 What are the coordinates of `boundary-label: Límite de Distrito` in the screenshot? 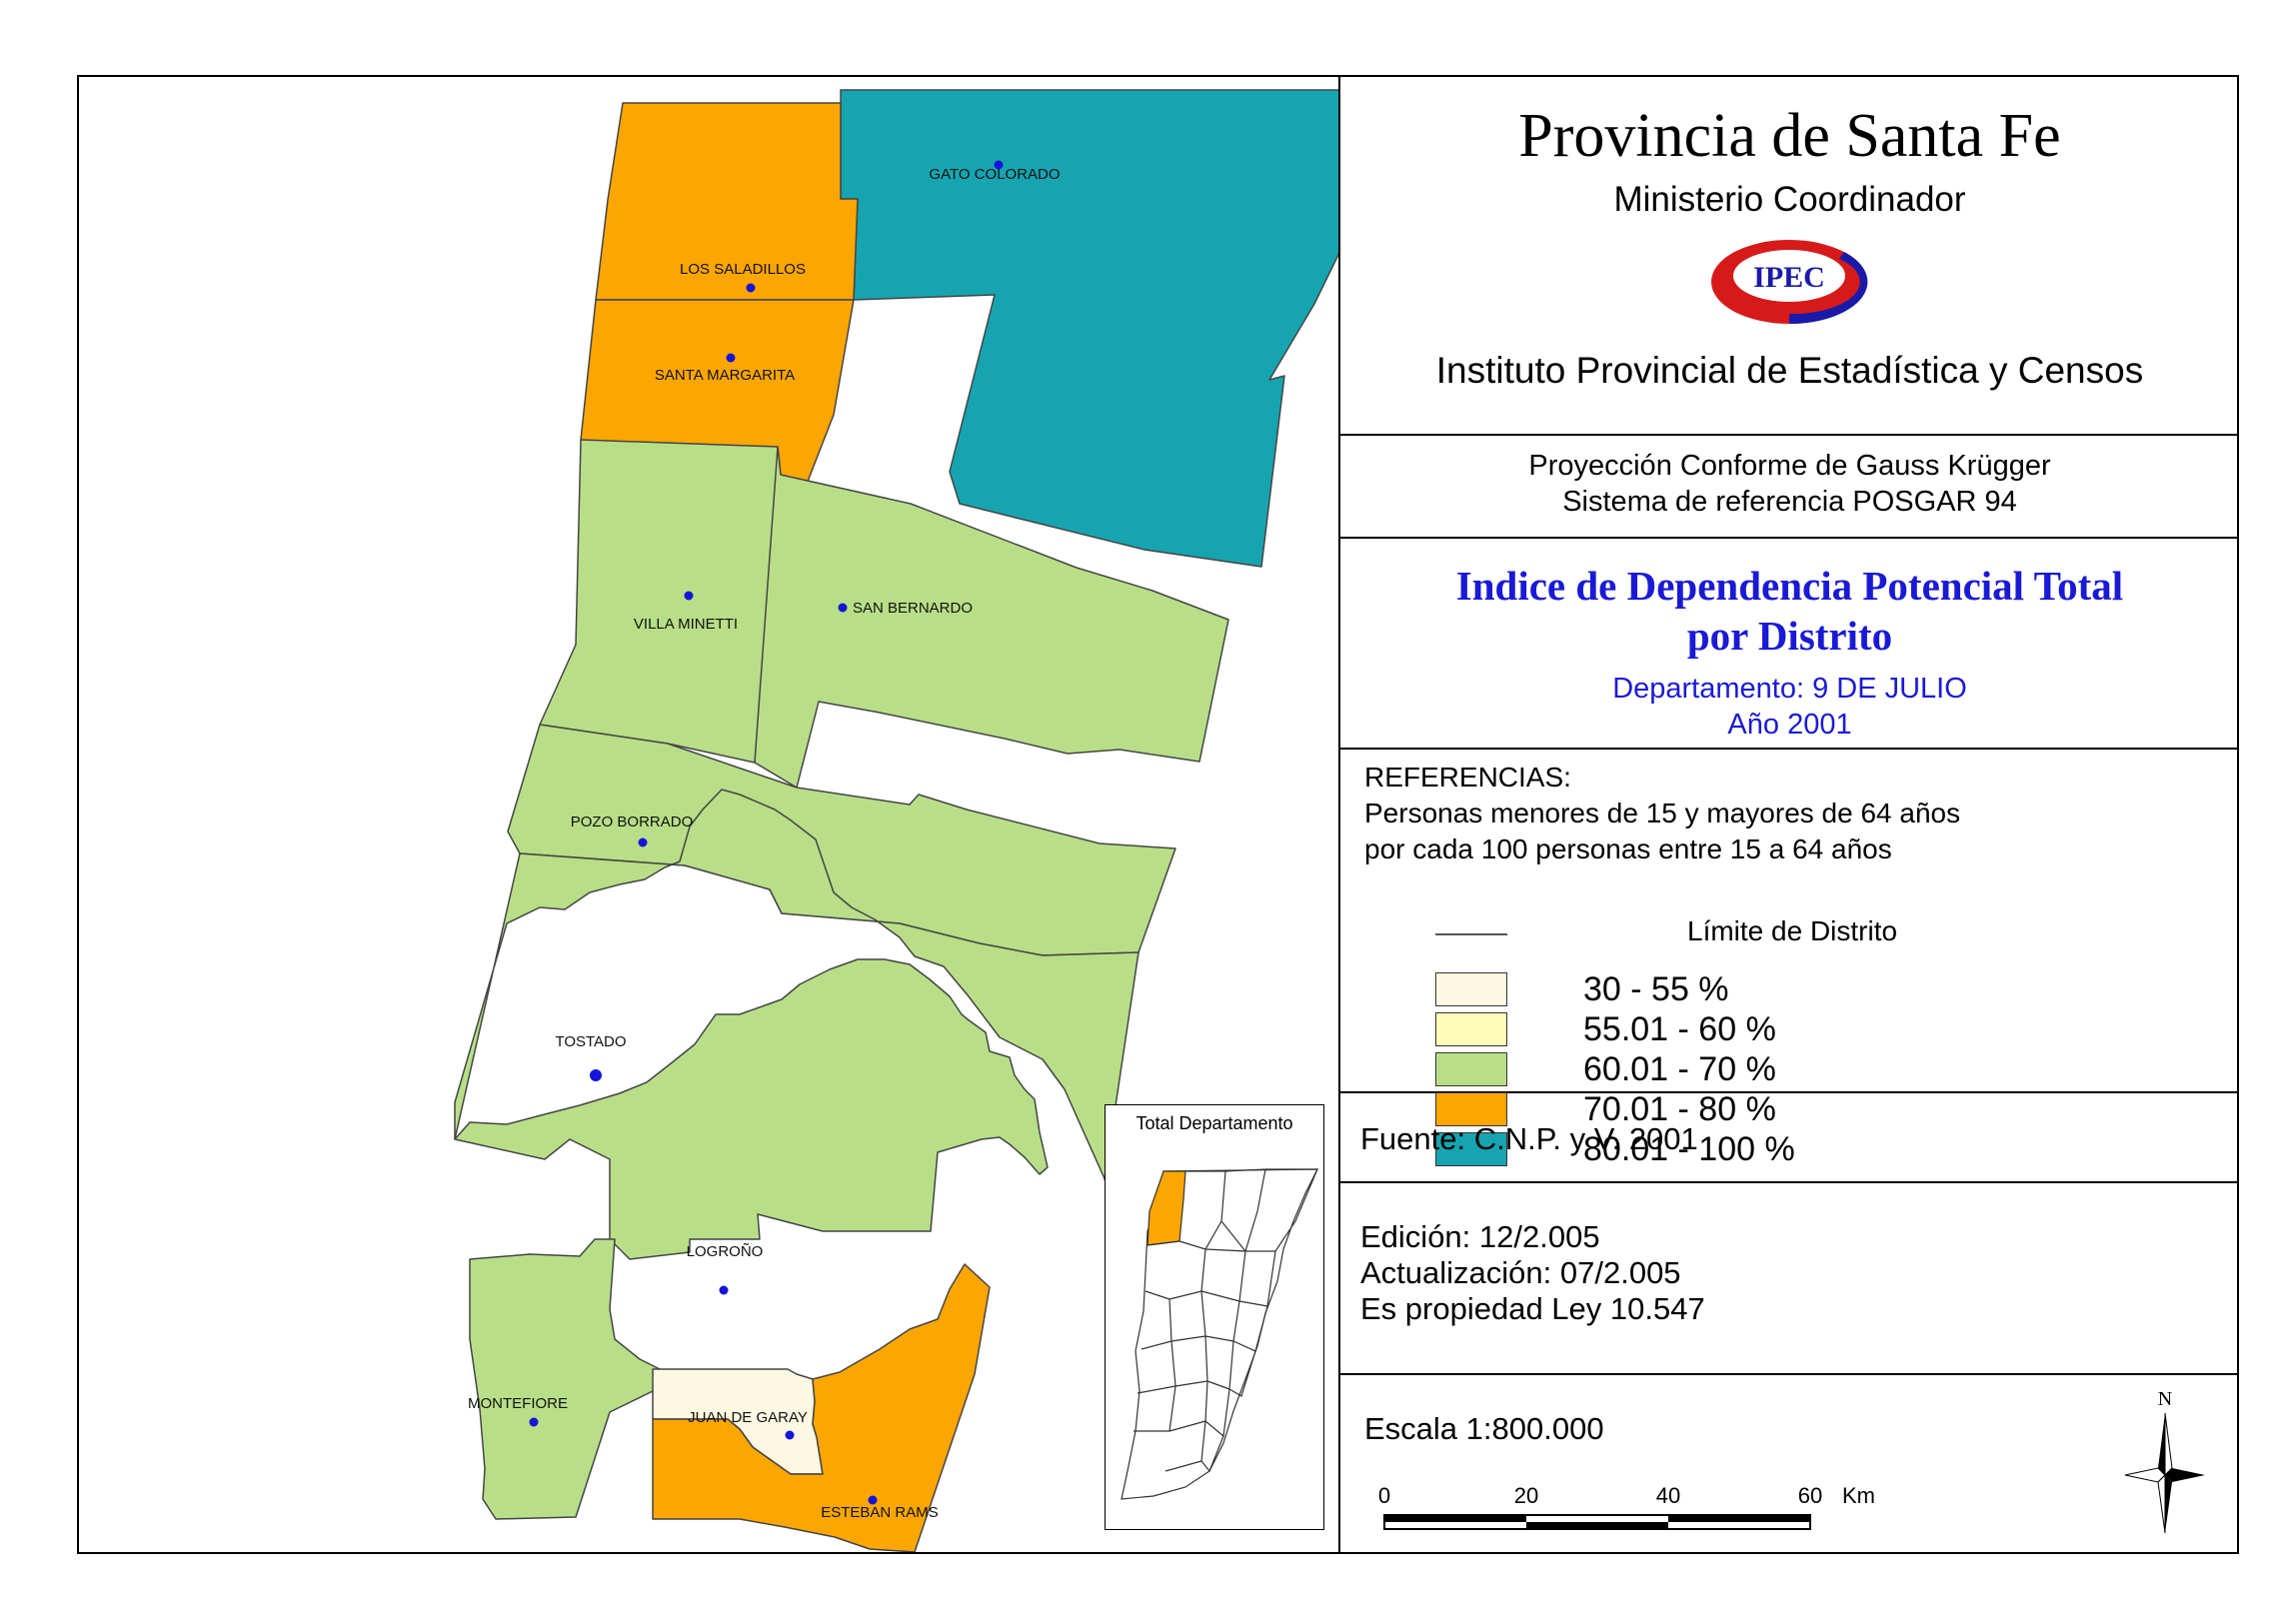 It's located at (1793, 931).